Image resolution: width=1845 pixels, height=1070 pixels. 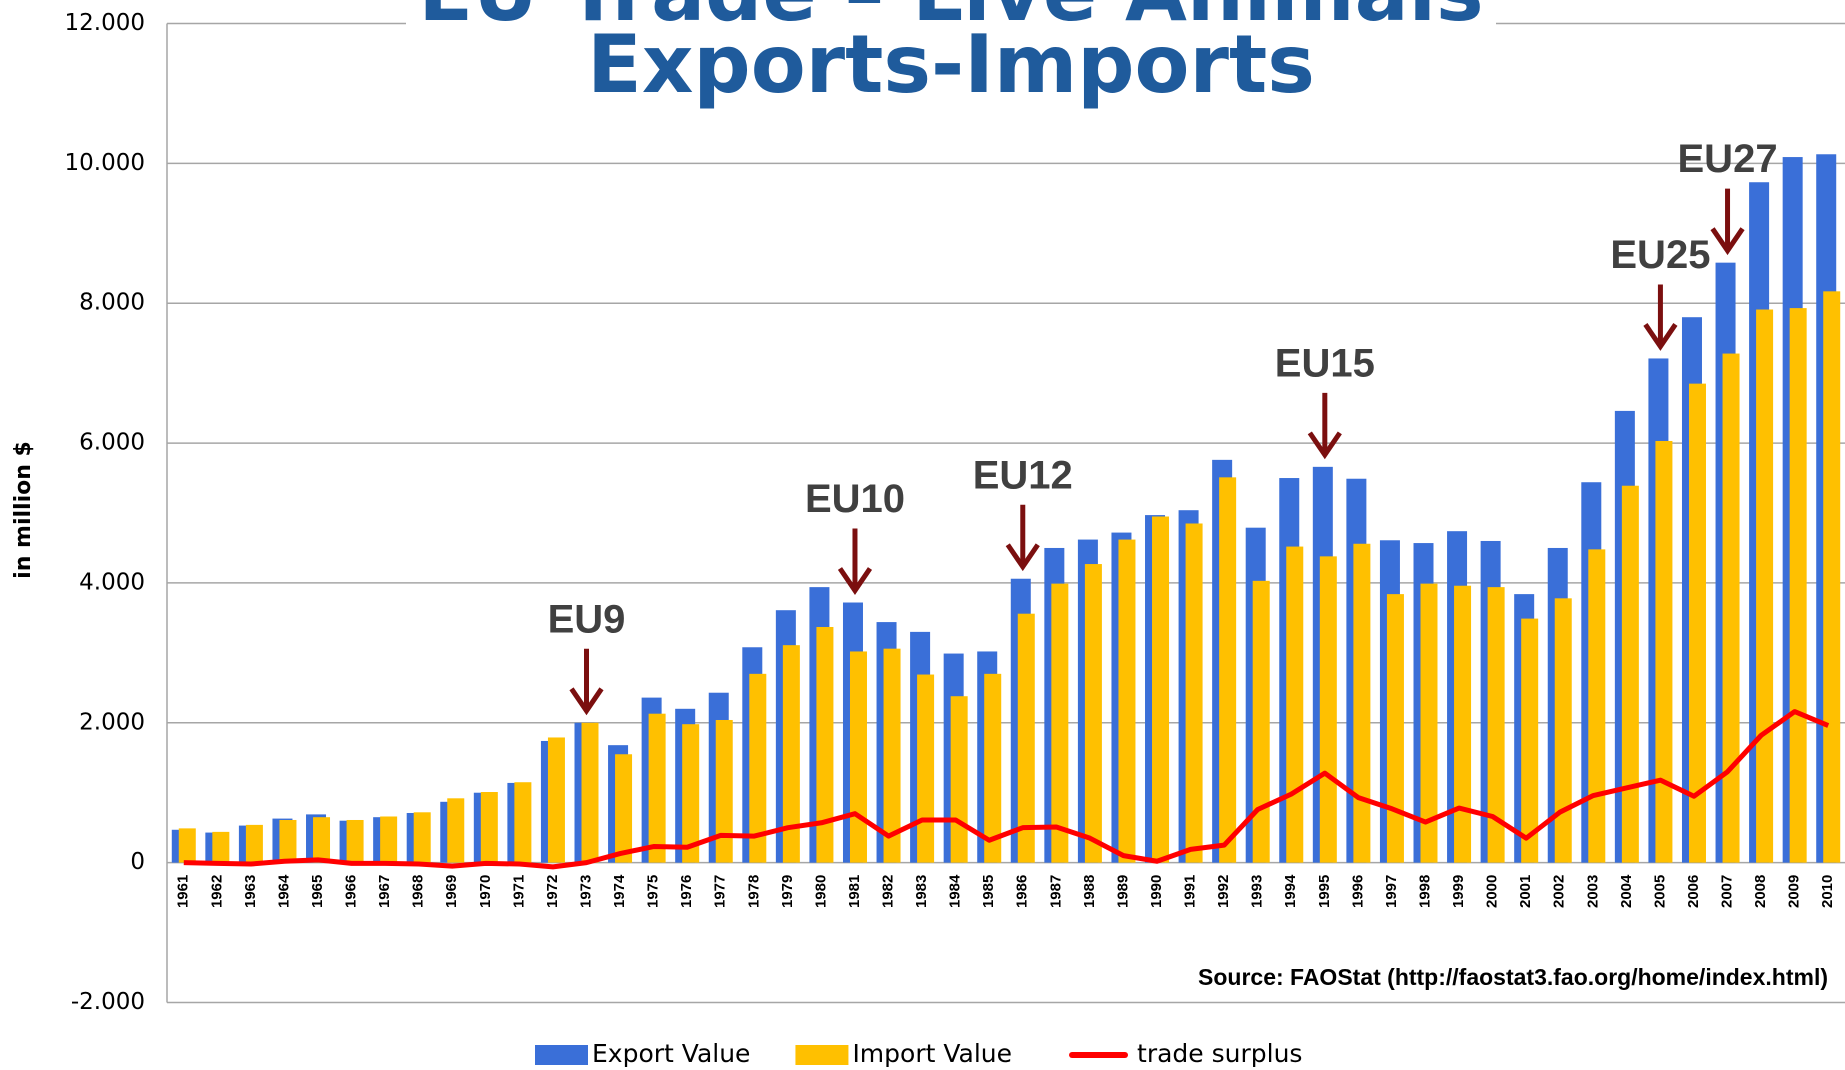 I want to click on x-tick-label: 1964, so click(x=283, y=891).